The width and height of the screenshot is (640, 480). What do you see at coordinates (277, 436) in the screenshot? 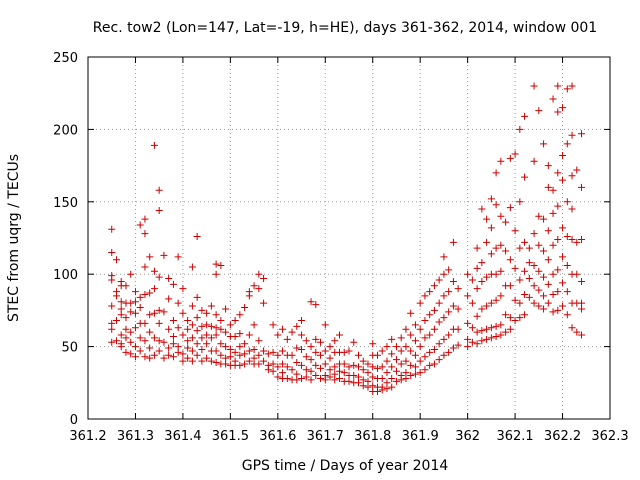
I see `x-tick-label: 361.6` at bounding box center [277, 436].